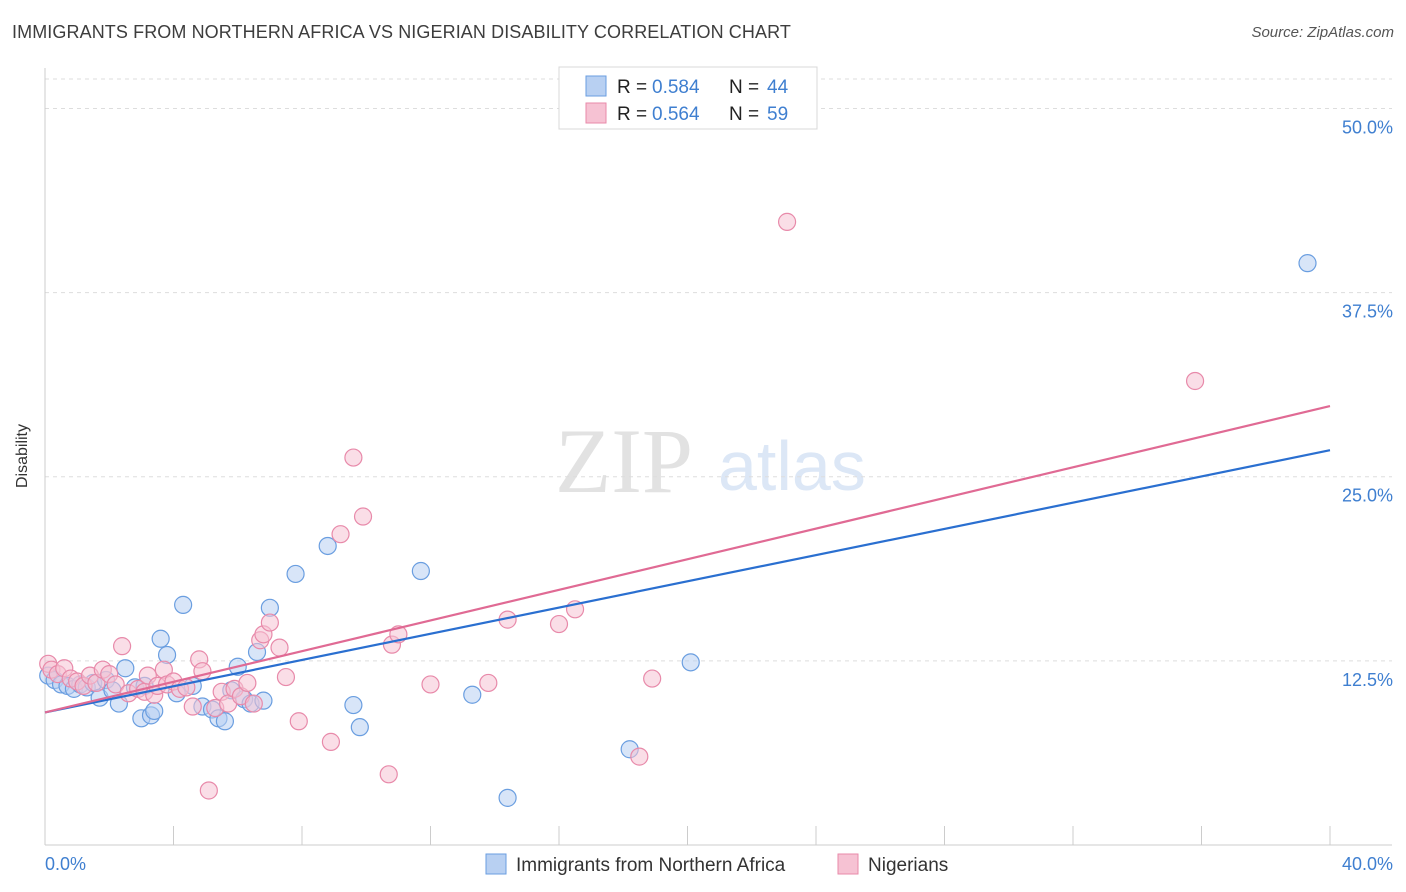 The width and height of the screenshot is (1406, 892). What do you see at coordinates (1367, 127) in the screenshot?
I see `y-tick-label: 50.0%` at bounding box center [1367, 127].